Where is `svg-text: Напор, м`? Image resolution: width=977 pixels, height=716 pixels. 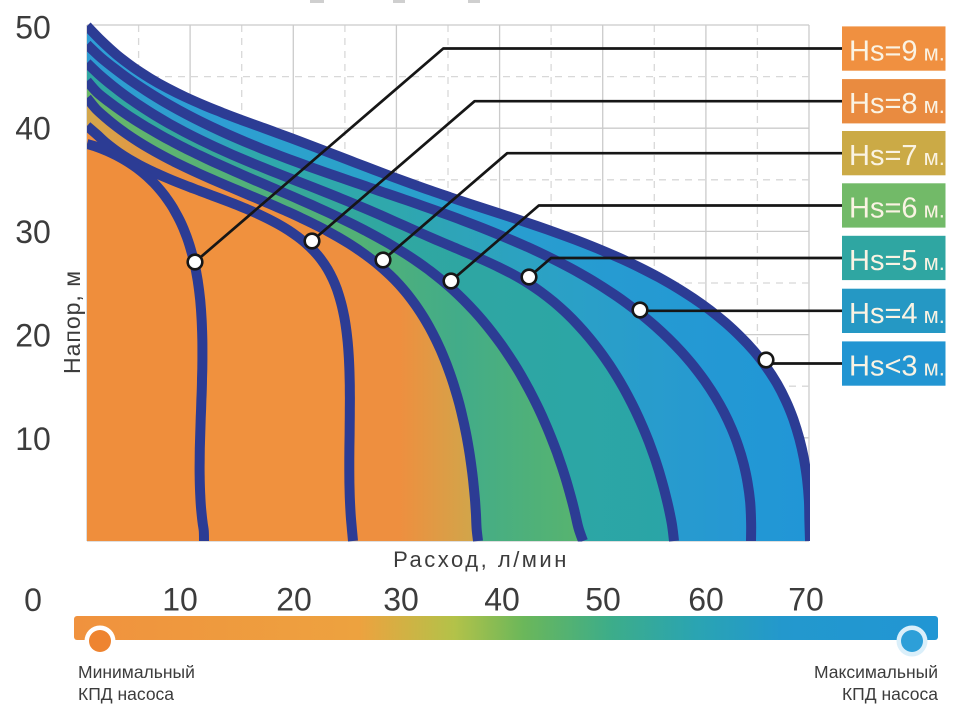 svg-text: Напор, м is located at coordinates (72, 322).